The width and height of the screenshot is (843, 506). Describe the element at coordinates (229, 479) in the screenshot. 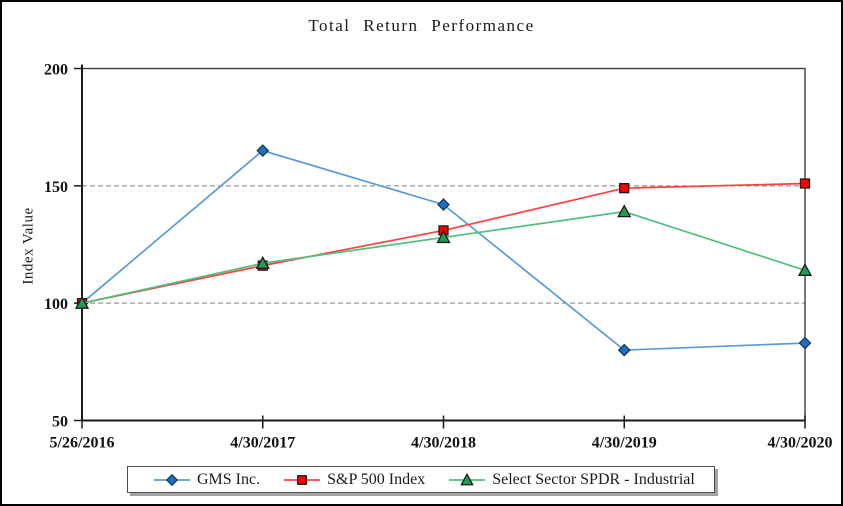

I see `legend-label-gms: GMS Inc.` at that location.